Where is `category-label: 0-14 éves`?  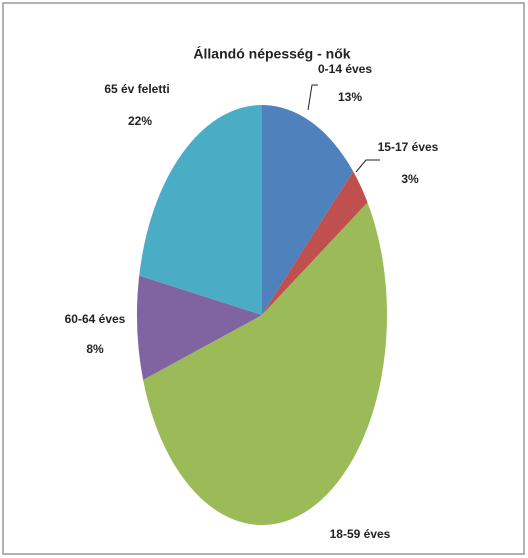
category-label: 0-14 éves is located at coordinates (345, 69).